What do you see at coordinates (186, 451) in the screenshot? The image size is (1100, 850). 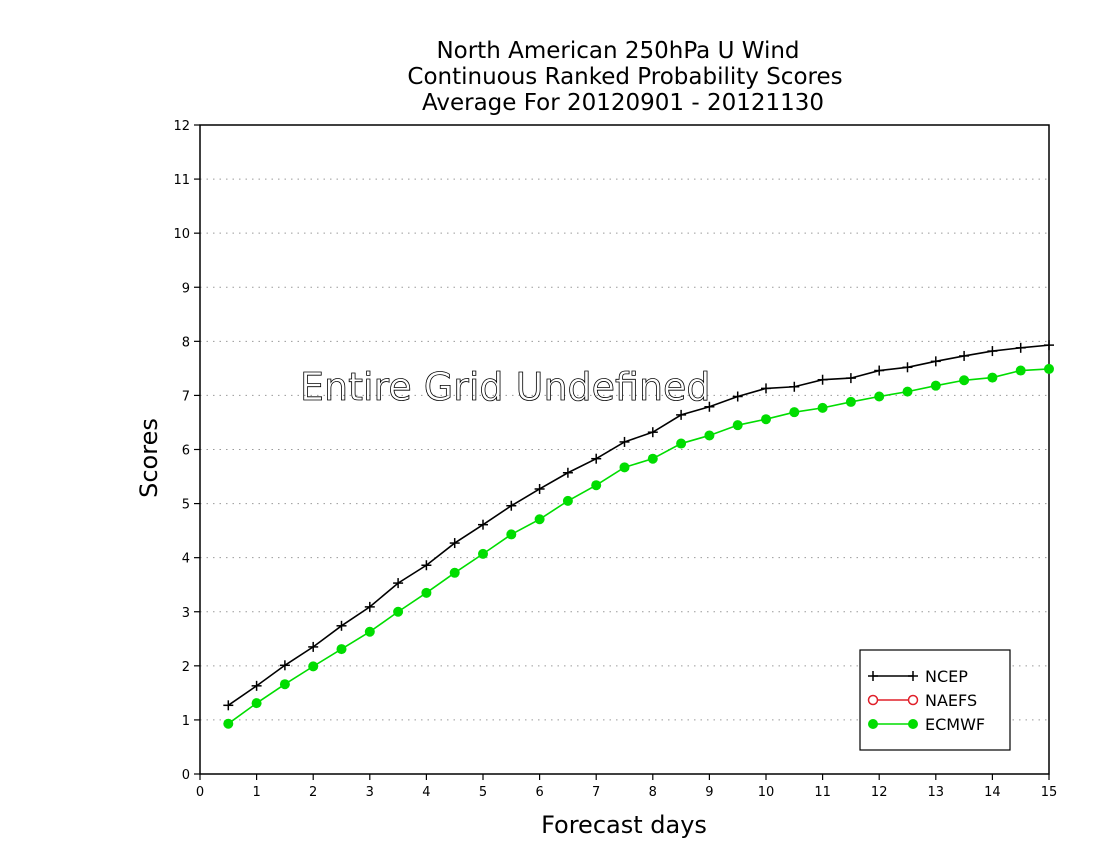 I see `y-tick-label: 6` at bounding box center [186, 451].